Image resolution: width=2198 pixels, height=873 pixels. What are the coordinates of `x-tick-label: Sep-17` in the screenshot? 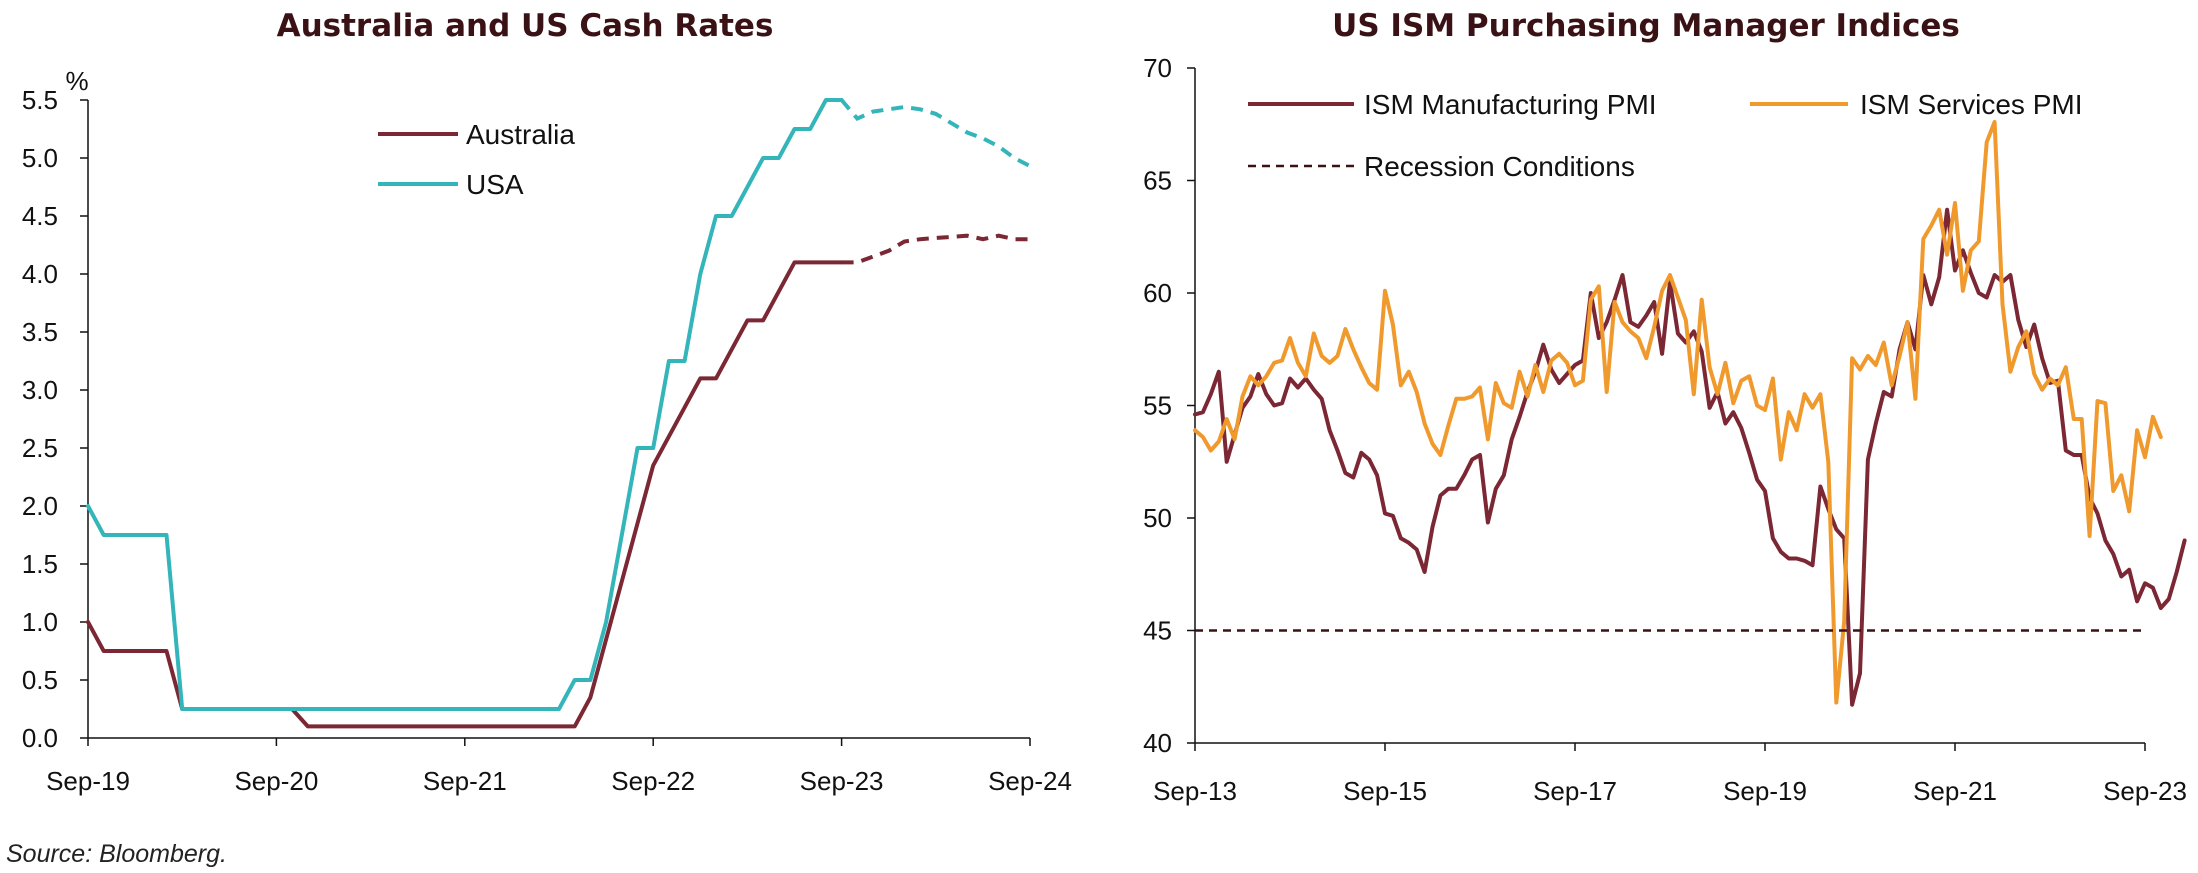 It's located at (1575, 791).